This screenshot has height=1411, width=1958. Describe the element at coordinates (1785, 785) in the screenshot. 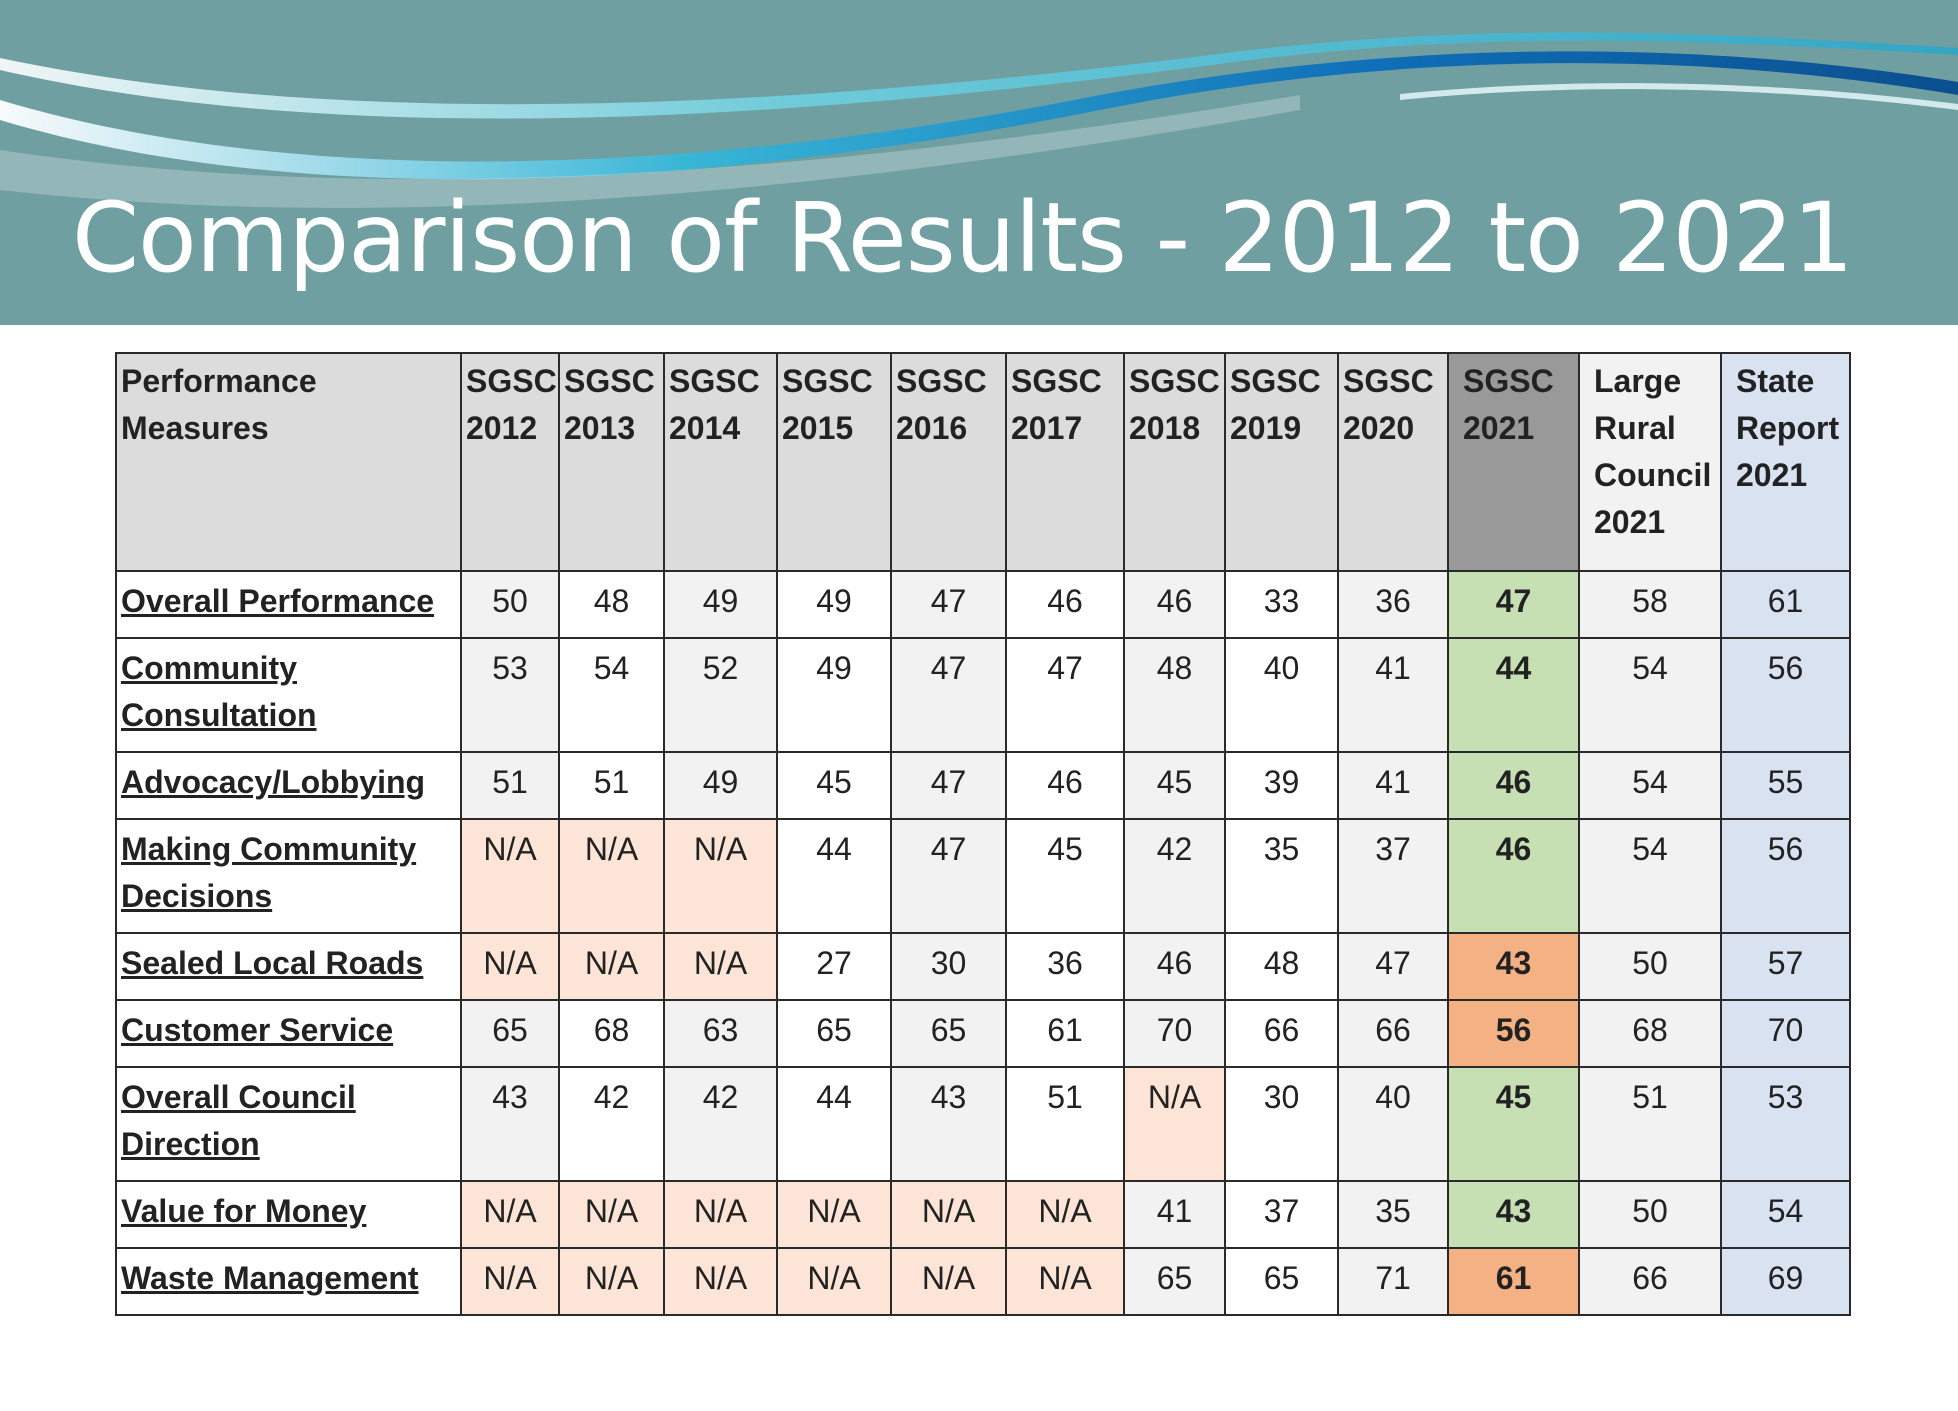

I see `value-cell: 55` at that location.